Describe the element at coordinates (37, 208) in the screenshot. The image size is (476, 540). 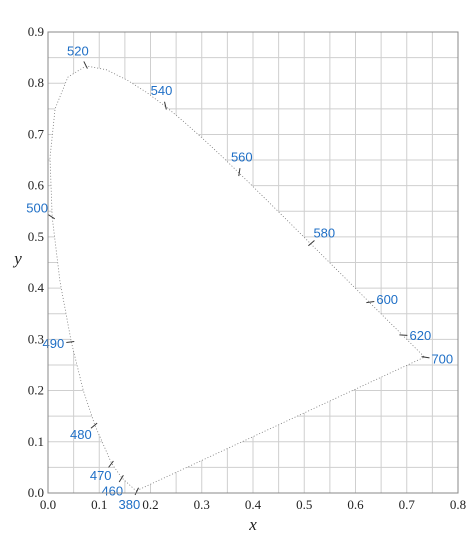
I see `wavelength-label: 500` at that location.